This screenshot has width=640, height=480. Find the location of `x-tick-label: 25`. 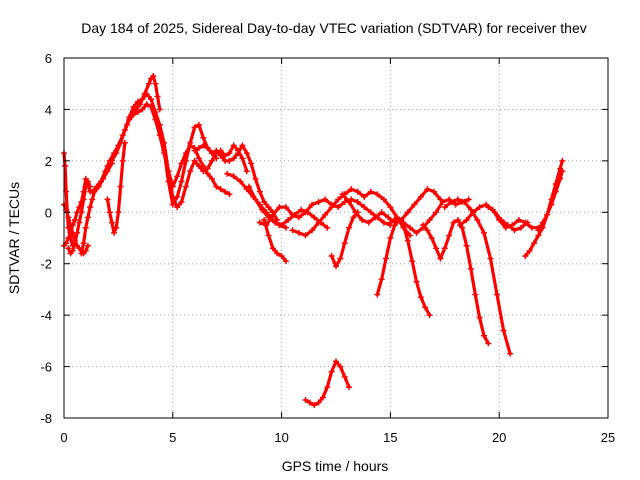

x-tick-label: 25 is located at coordinates (608, 437).